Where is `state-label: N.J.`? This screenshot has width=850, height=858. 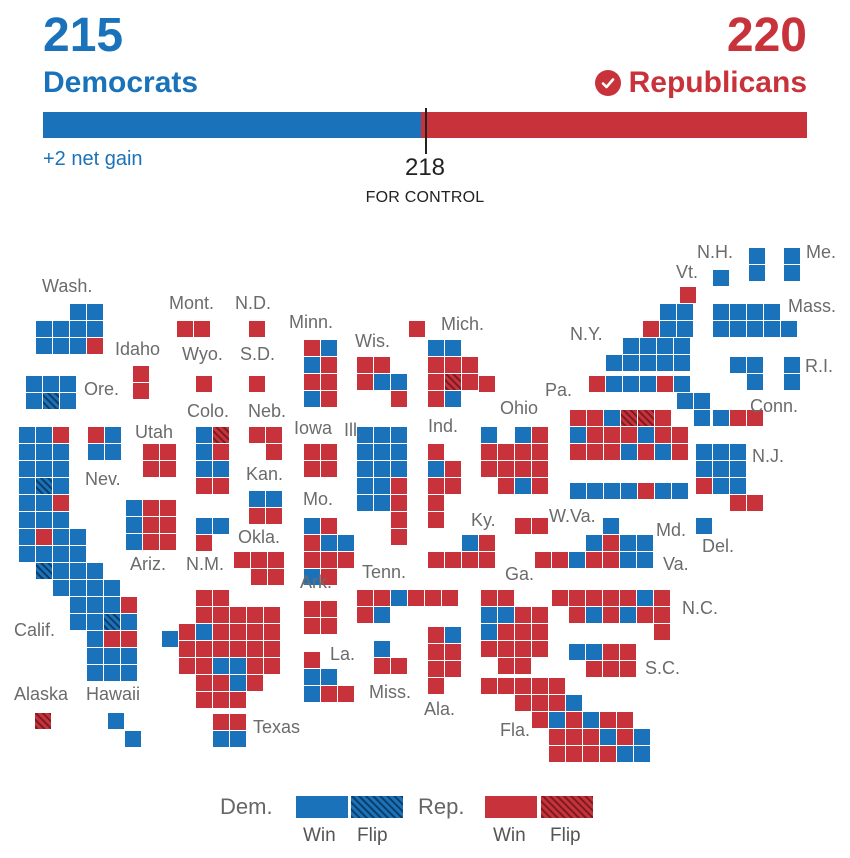 state-label: N.J. is located at coordinates (768, 456).